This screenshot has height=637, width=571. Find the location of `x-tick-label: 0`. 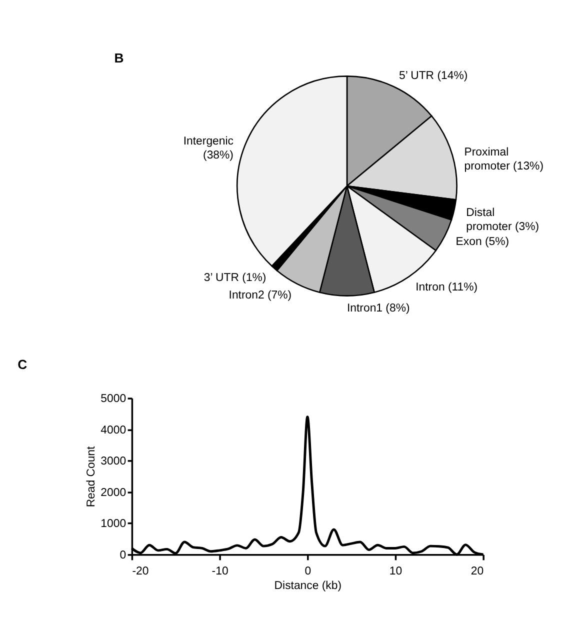

x-tick-label: 0 is located at coordinates (308, 571).